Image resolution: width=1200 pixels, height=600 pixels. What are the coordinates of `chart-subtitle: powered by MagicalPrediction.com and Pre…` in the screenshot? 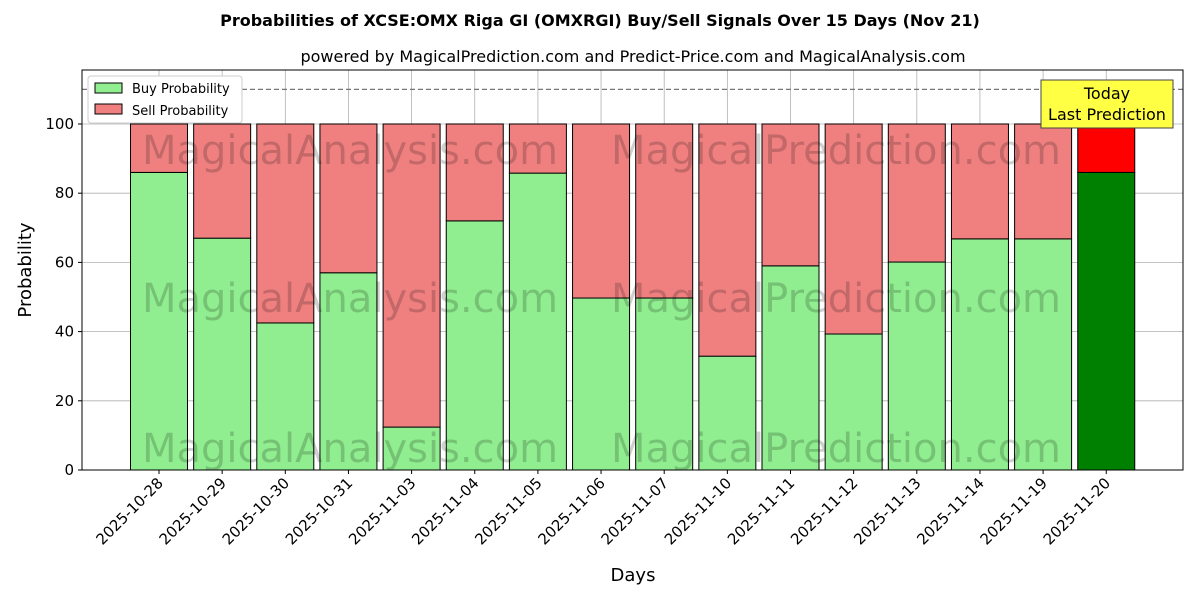 It's located at (632, 56).